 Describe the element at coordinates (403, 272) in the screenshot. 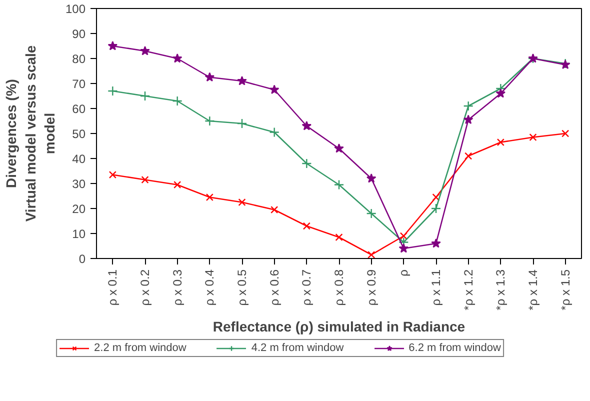

I see `x-tick-label: ρ` at that location.